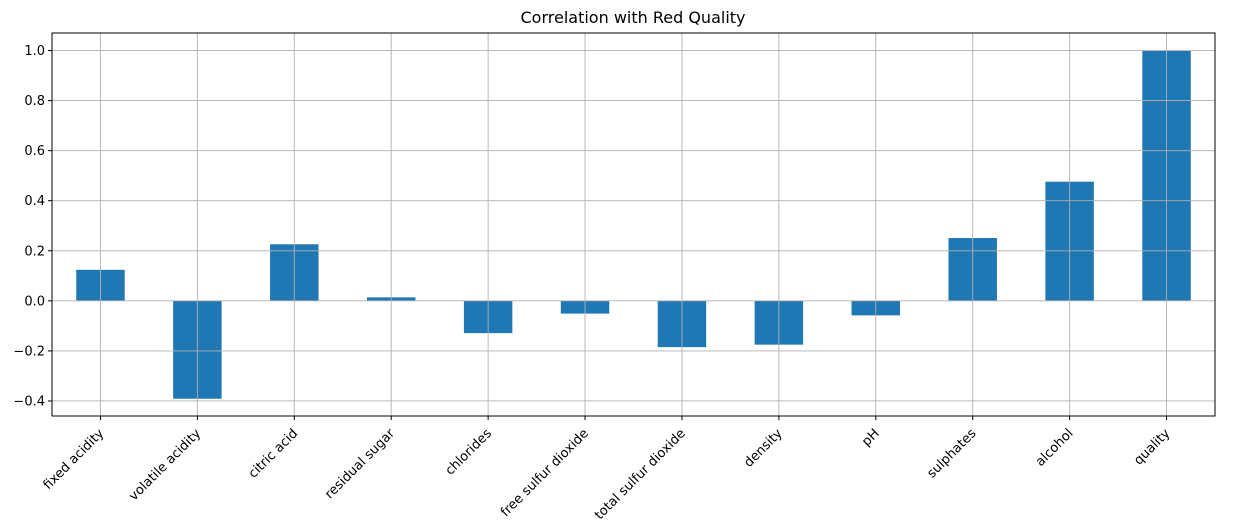 Image resolution: width=1259 pixels, height=531 pixels. Describe the element at coordinates (34, 51) in the screenshot. I see `y-tick-label: 1.0` at that location.